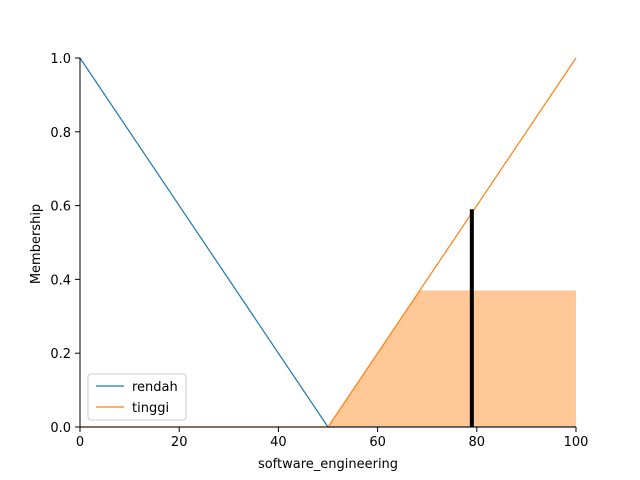 The width and height of the screenshot is (640, 480). What do you see at coordinates (60, 428) in the screenshot?
I see `y-tick-label: 0.0` at bounding box center [60, 428].